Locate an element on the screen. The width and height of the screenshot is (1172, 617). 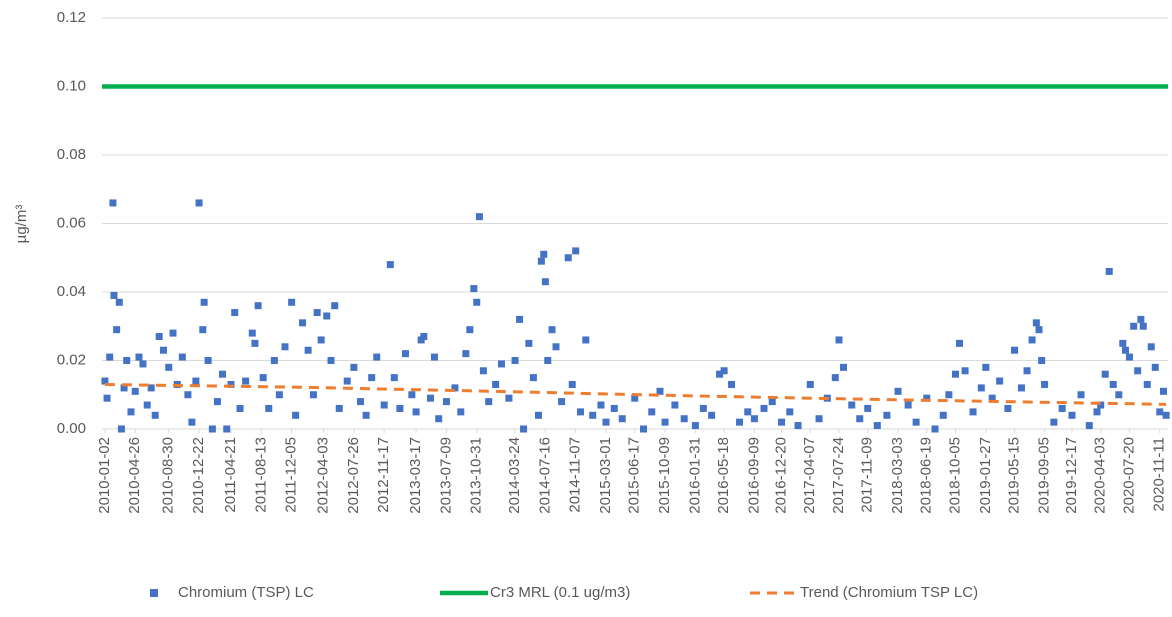
x-tick-label: 2020-07-20 is located at coordinates (1128, 475).